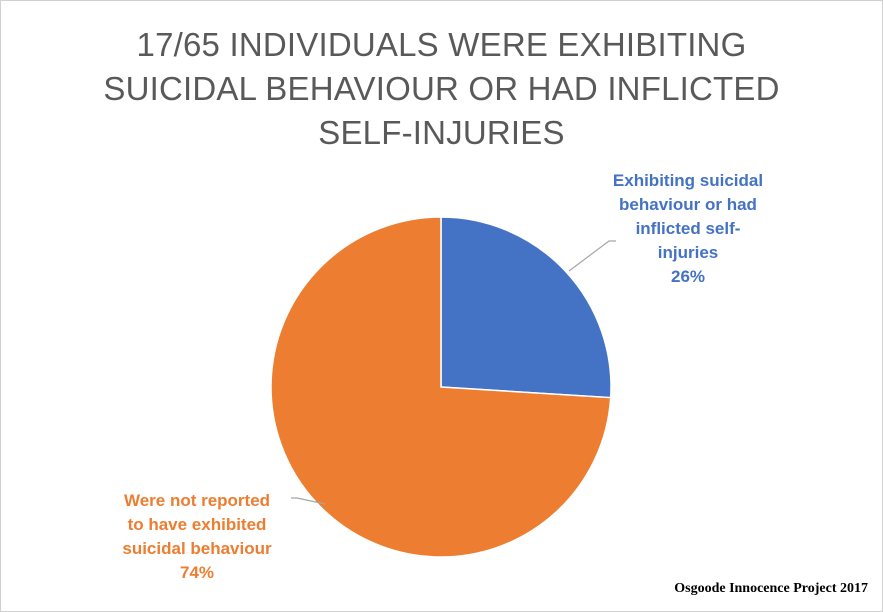 The height and width of the screenshot is (612, 883). I want to click on slice-label-suicidal-line-1: Exhibiting suicidal, so click(688, 180).